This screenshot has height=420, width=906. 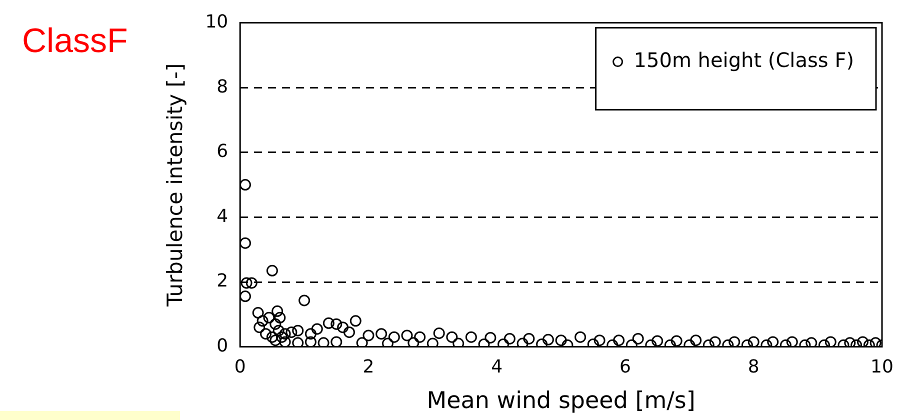 I want to click on y-tick-label: 0, so click(x=222, y=345).